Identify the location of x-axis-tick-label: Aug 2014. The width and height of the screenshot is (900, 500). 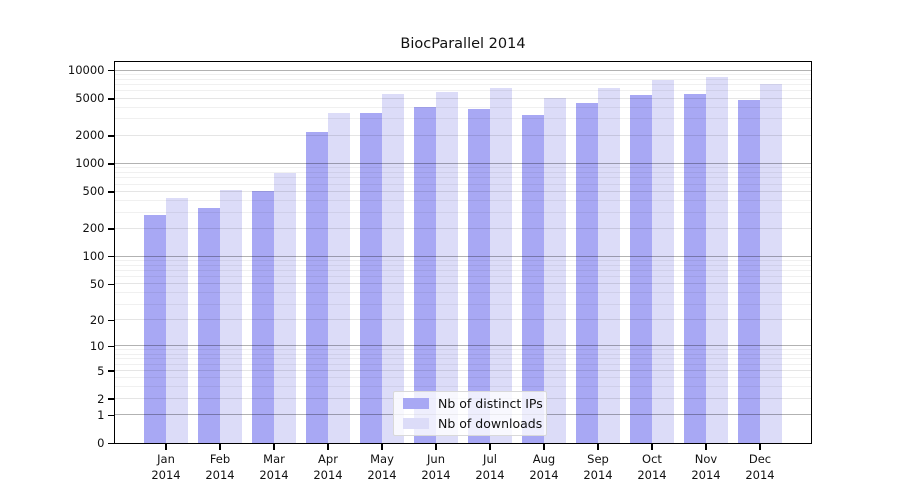
(544, 467).